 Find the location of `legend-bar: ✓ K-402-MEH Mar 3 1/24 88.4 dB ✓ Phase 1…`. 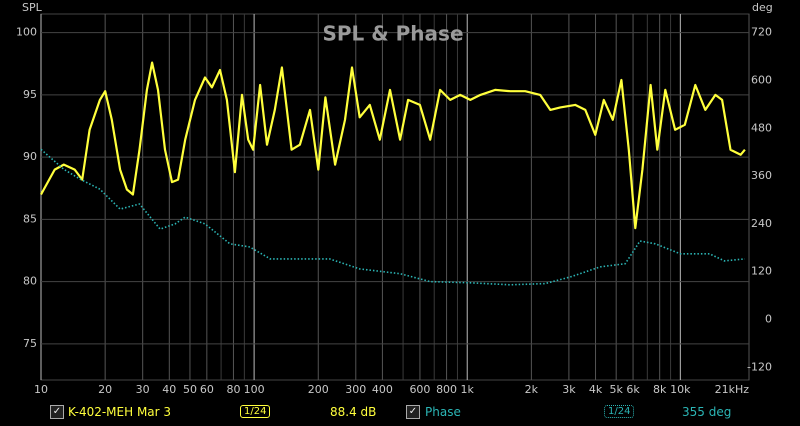

legend-bar: ✓ K-402-MEH Mar 3 1/24 88.4 dB ✓ Phase 1… is located at coordinates (400, 414).